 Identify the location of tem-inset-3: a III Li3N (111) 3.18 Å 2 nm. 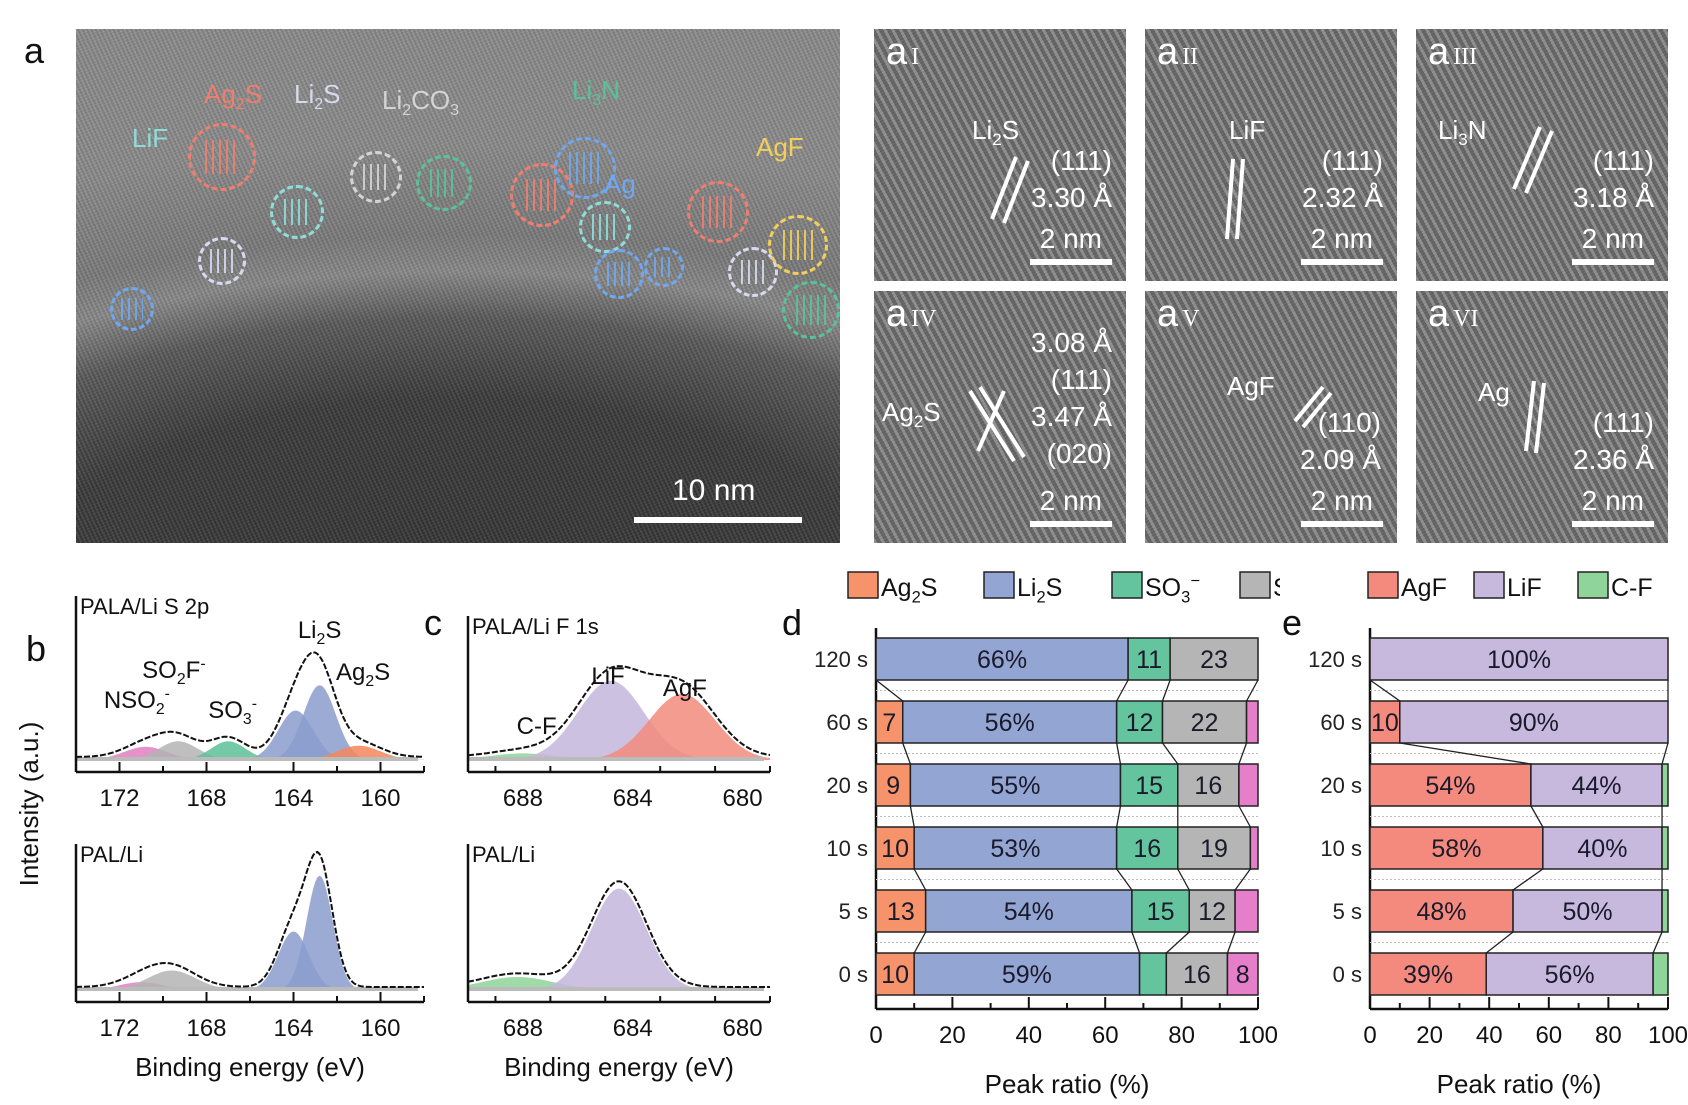
(1542, 155).